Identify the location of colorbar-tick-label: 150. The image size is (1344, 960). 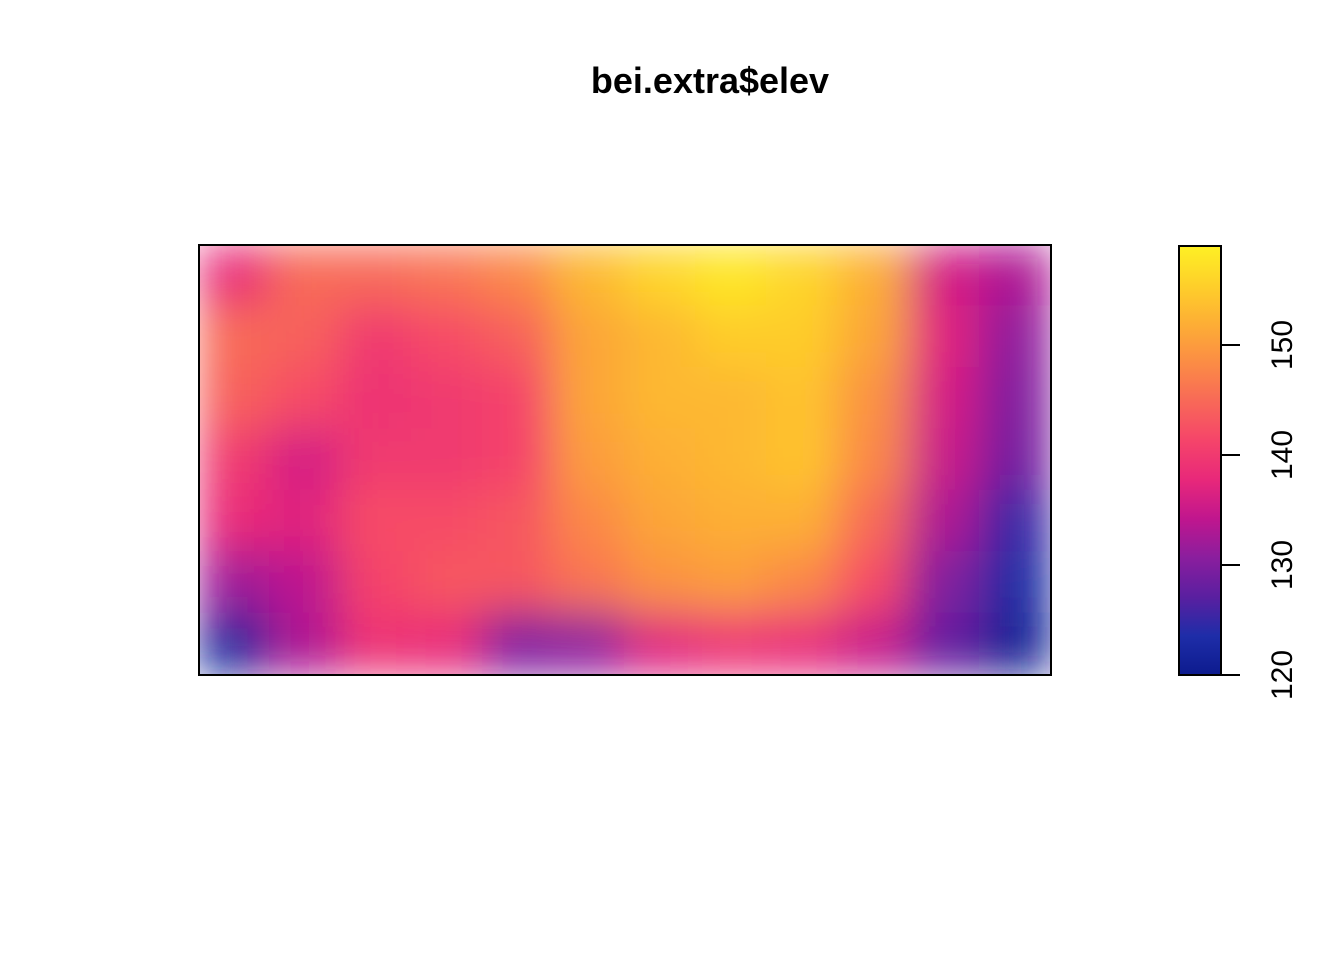
(1282, 345).